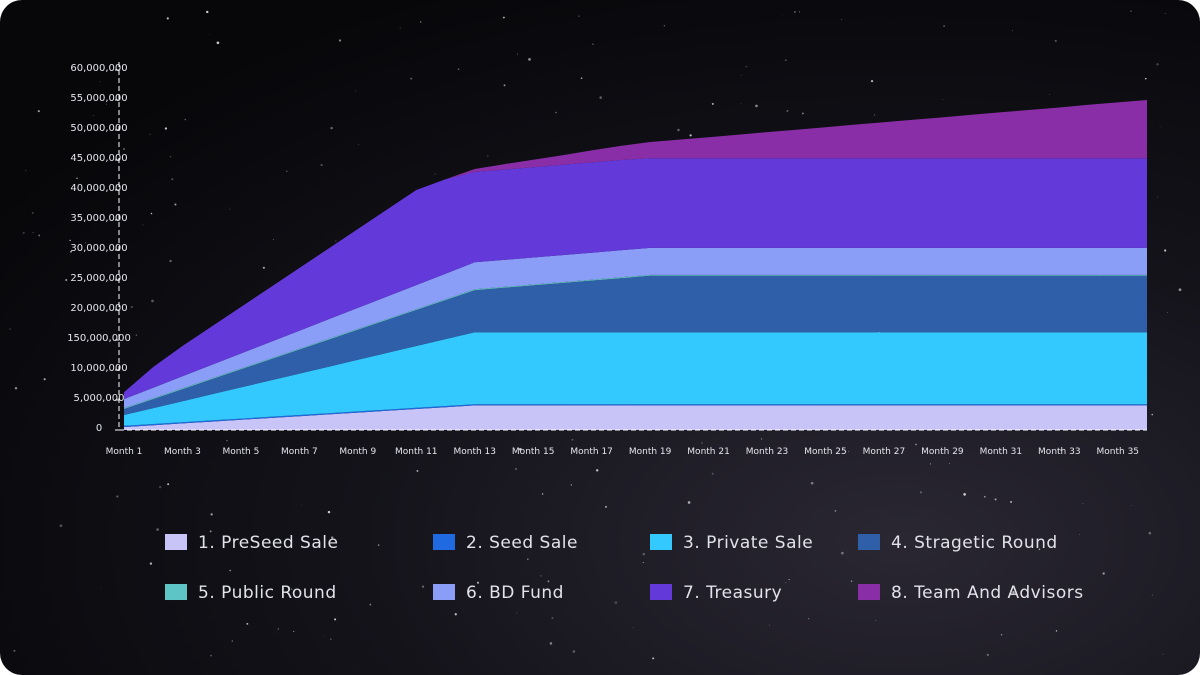 The width and height of the screenshot is (1200, 675). I want to click on x-tick-label: Month 21, so click(708, 452).